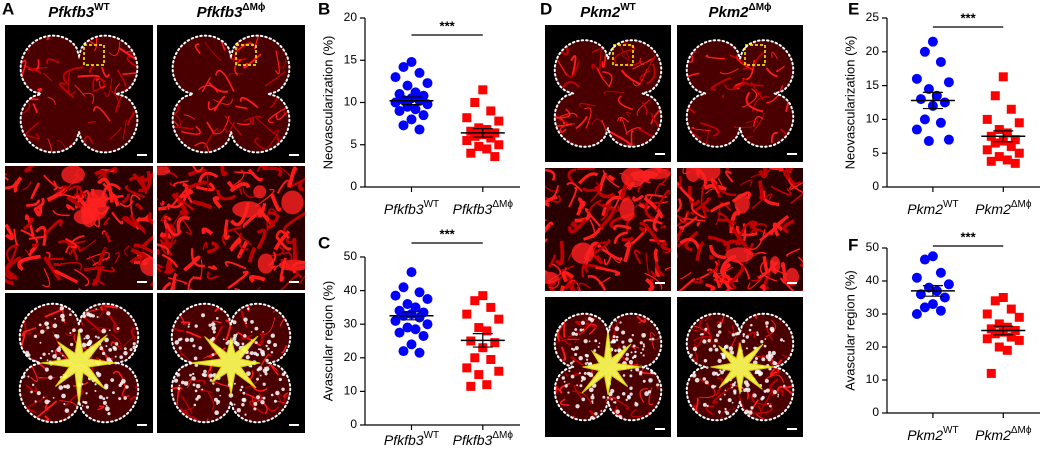 This screenshot has height=450, width=1050. I want to click on significance-label: ***, so click(968, 236).